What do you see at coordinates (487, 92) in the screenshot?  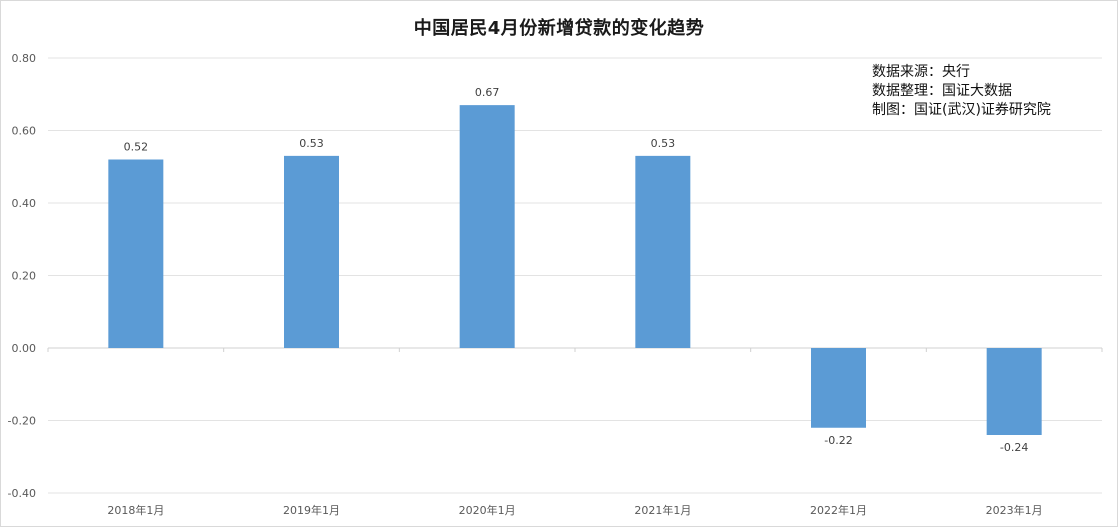 I see `data-label: 0.67` at bounding box center [487, 92].